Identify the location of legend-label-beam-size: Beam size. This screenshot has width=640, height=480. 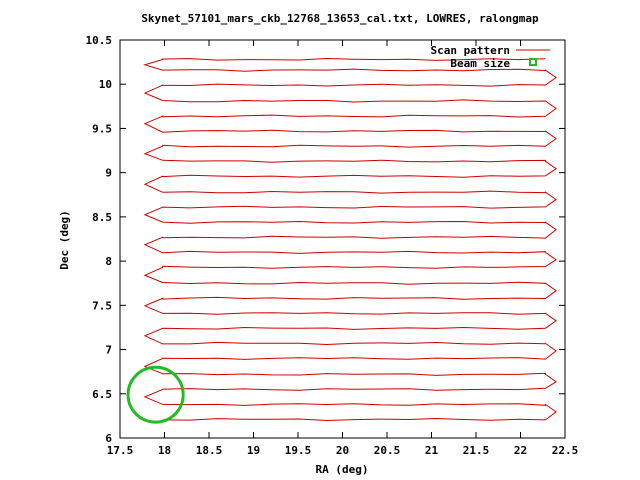
(480, 63).